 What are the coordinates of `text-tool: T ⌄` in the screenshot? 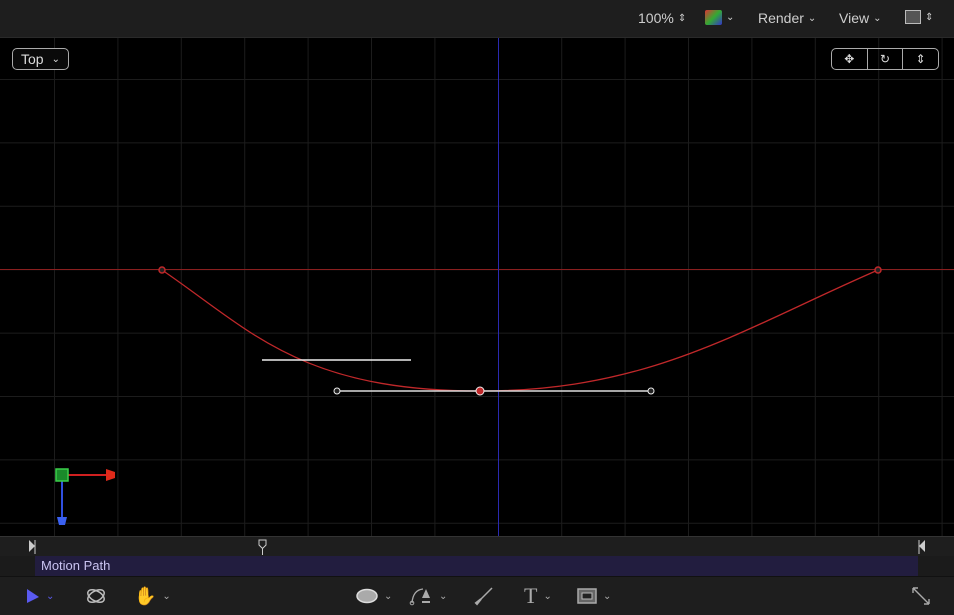 It's located at (538, 595).